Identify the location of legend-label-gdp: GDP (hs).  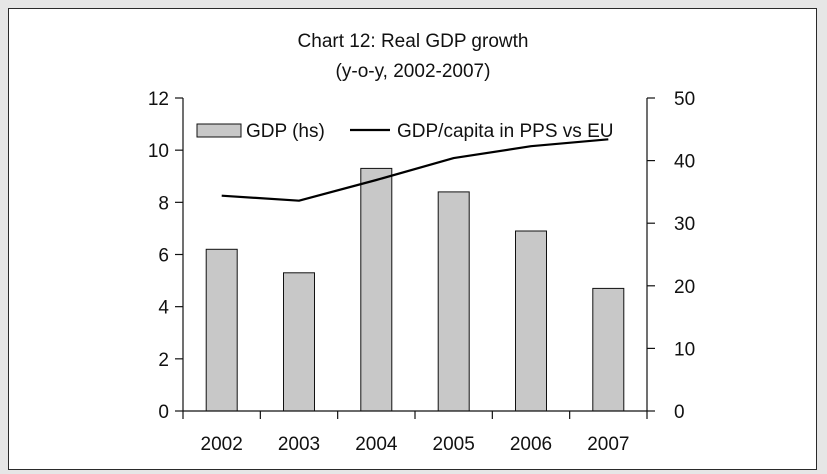
(285, 131).